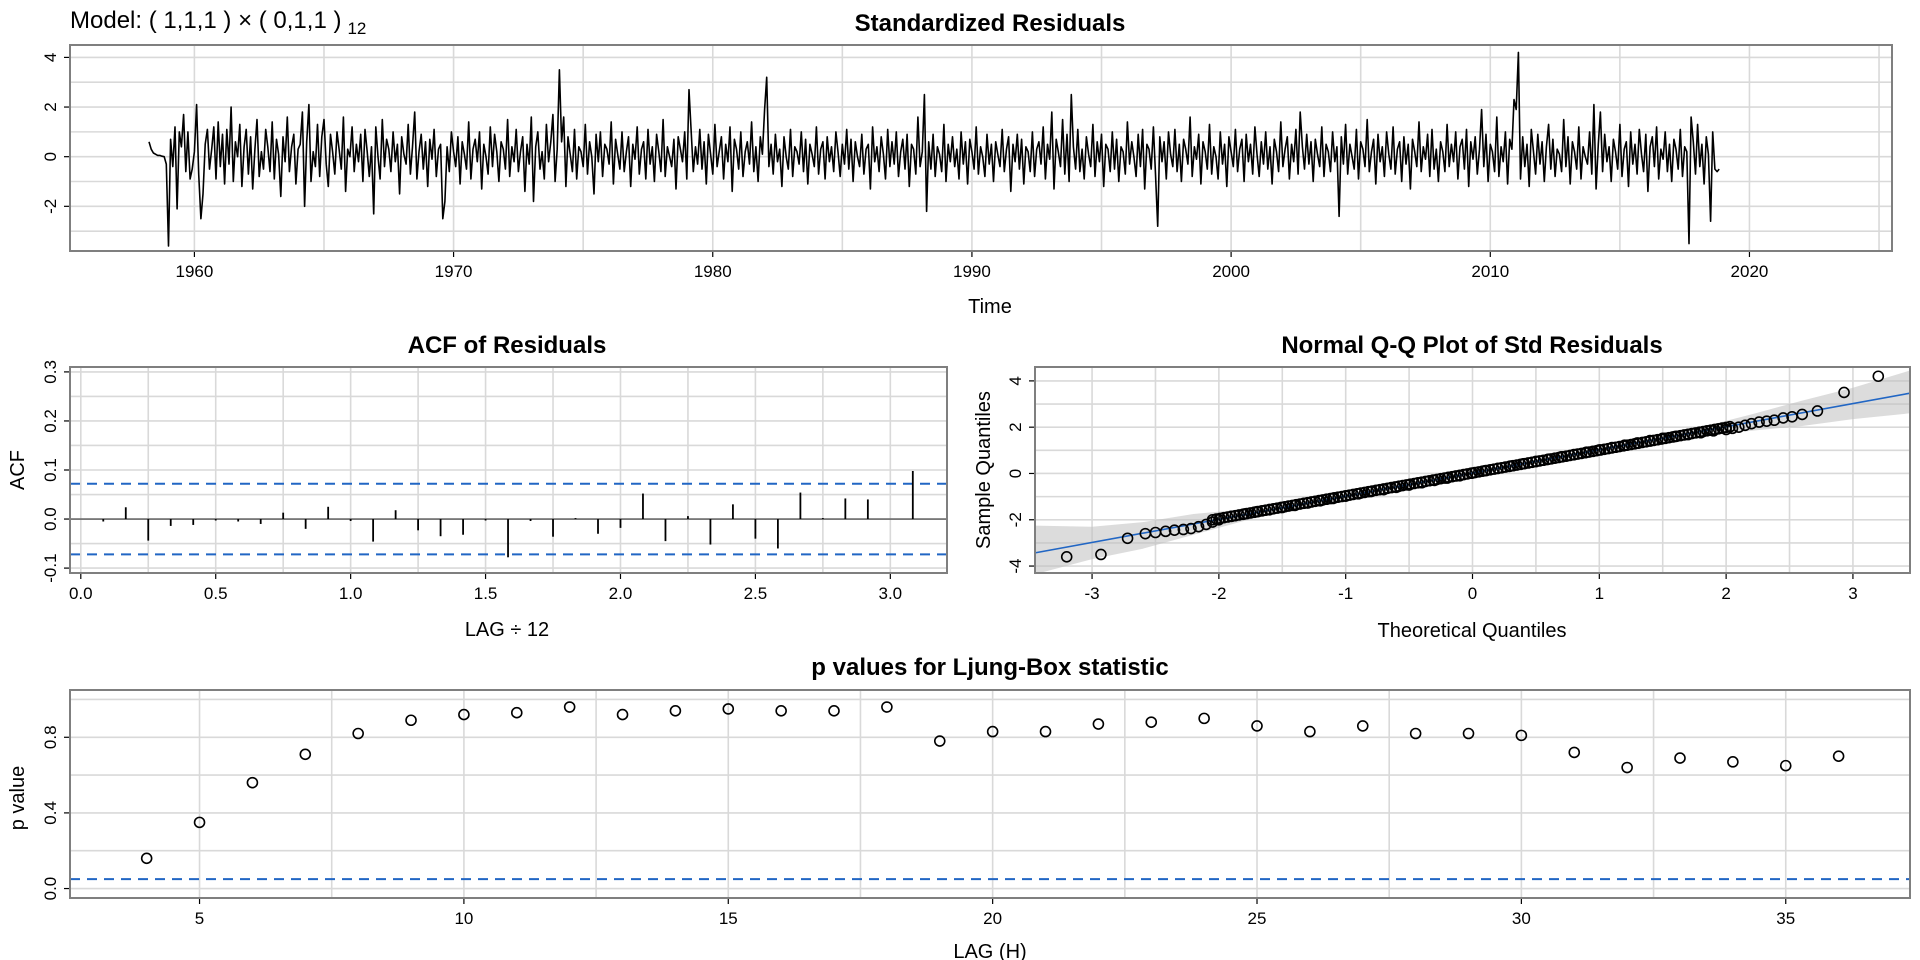 The width and height of the screenshot is (1920, 960). I want to click on acf-xtick-label: 3.0, so click(891, 593).